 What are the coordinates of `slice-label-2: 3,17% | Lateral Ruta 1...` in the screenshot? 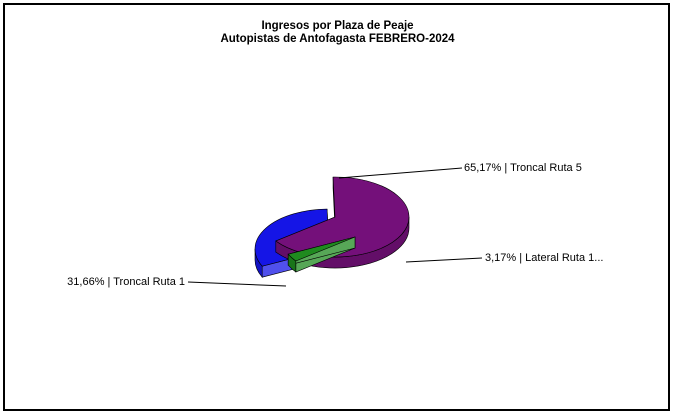 It's located at (544, 258).